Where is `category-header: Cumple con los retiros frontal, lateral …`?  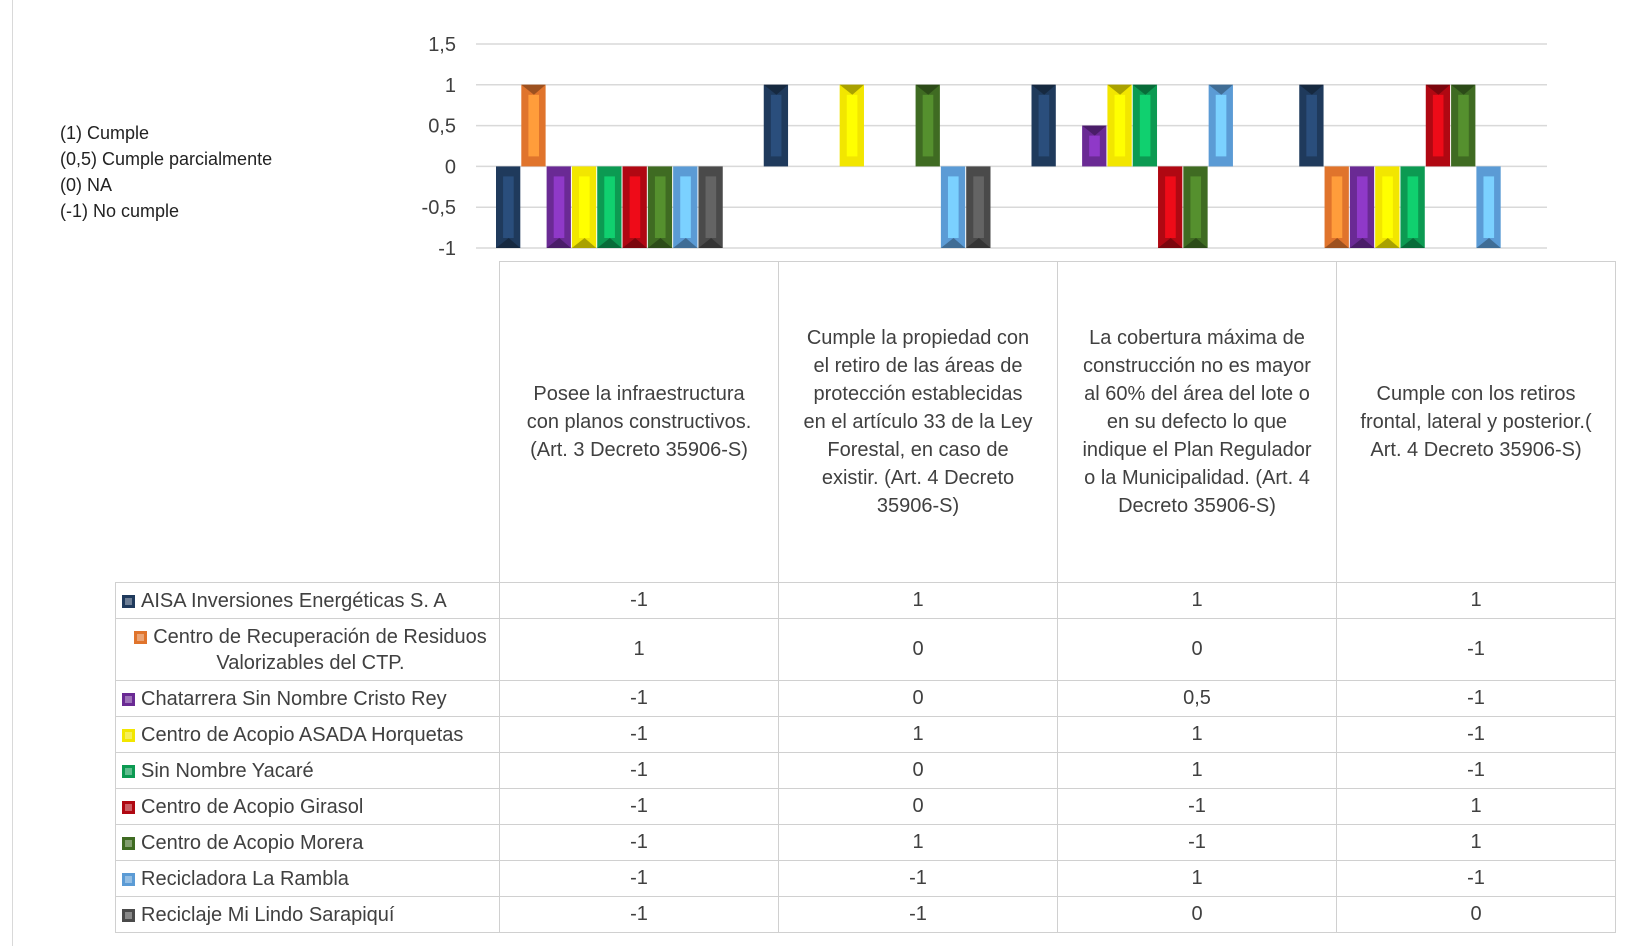 category-header: Cumple con los retiros frontal, lateral … is located at coordinates (1476, 422).